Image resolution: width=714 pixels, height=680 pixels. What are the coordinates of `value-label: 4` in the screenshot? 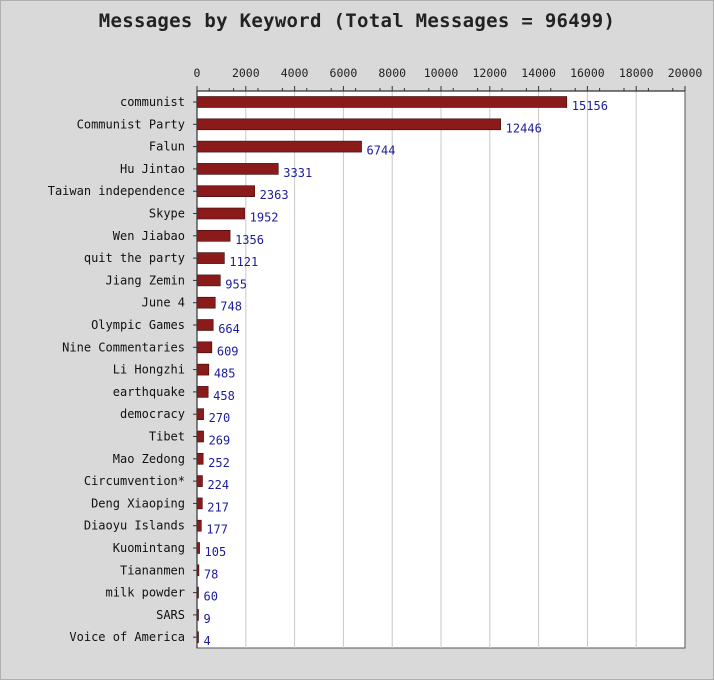 It's located at (207, 641).